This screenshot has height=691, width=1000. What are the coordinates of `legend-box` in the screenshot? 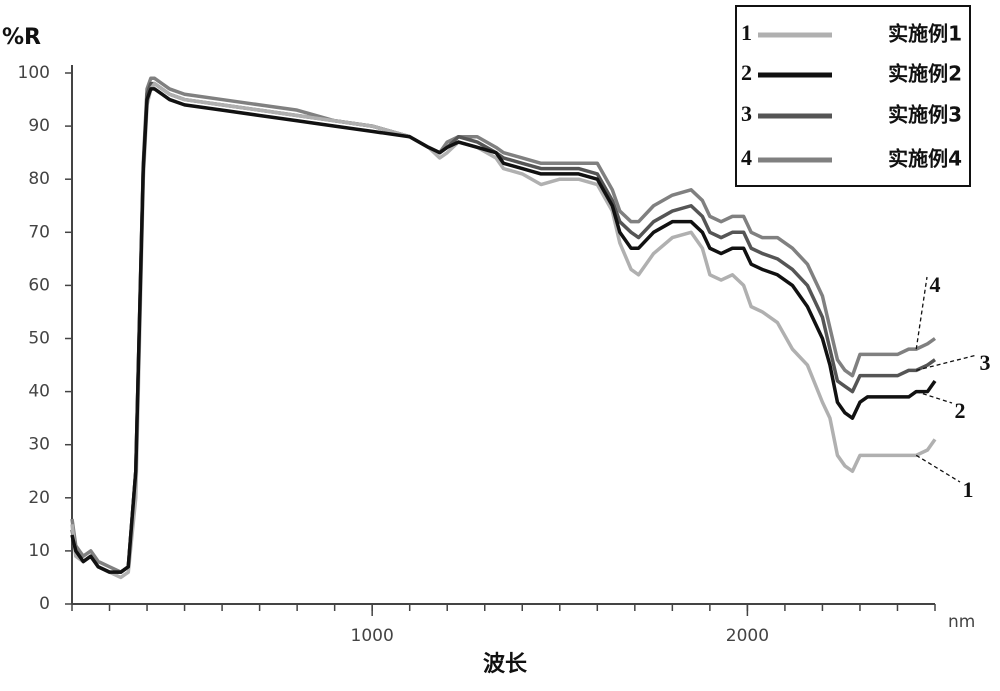 It's located at (853, 96).